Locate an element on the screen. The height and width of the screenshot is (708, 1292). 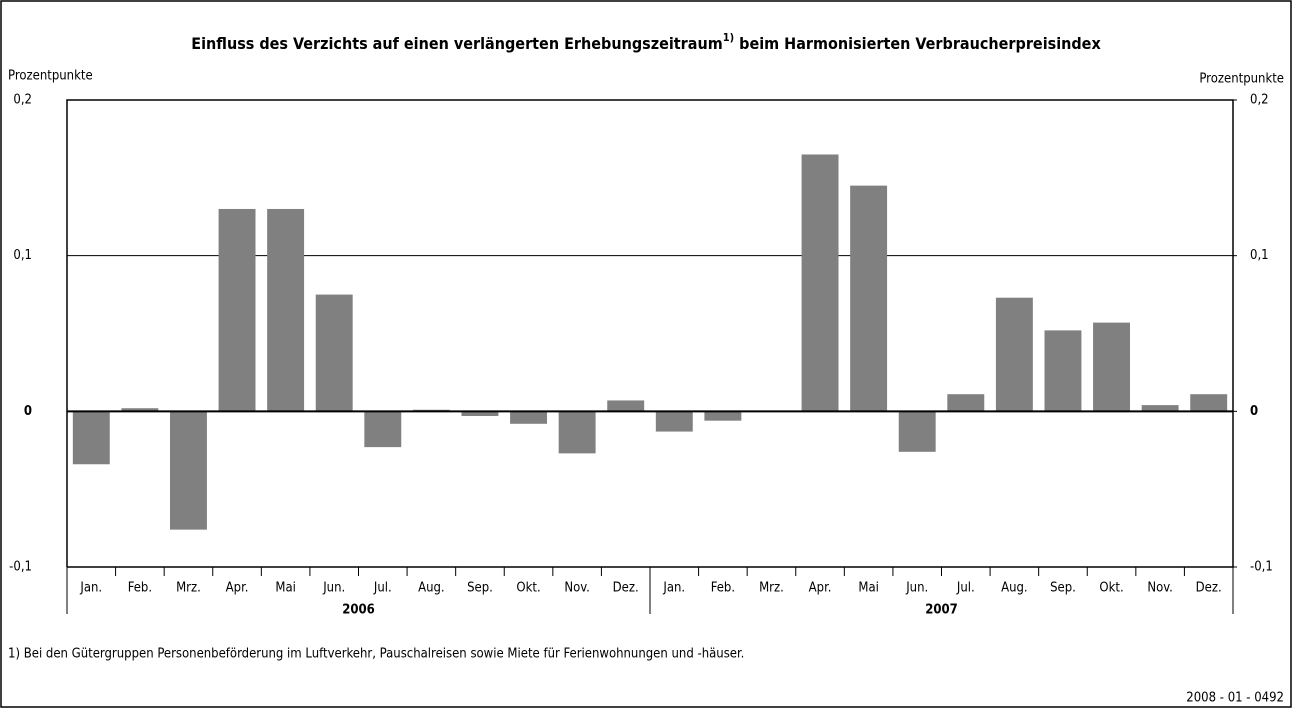
y-tick-label: 0,2 is located at coordinates (22, 100).